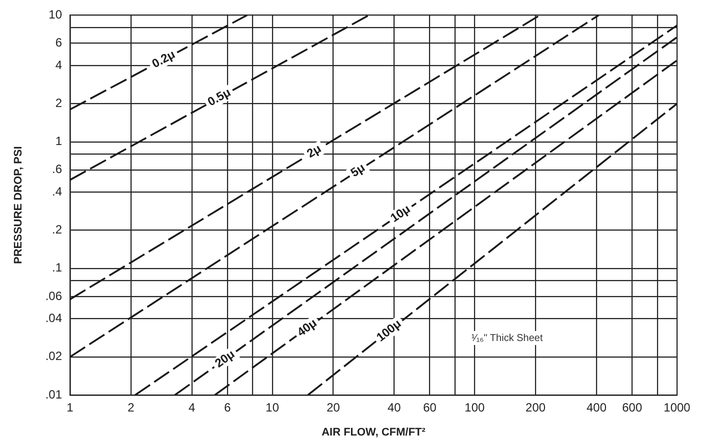 This screenshot has width=705, height=443. Describe the element at coordinates (333, 407) in the screenshot. I see `x-tick-label: 20` at that location.